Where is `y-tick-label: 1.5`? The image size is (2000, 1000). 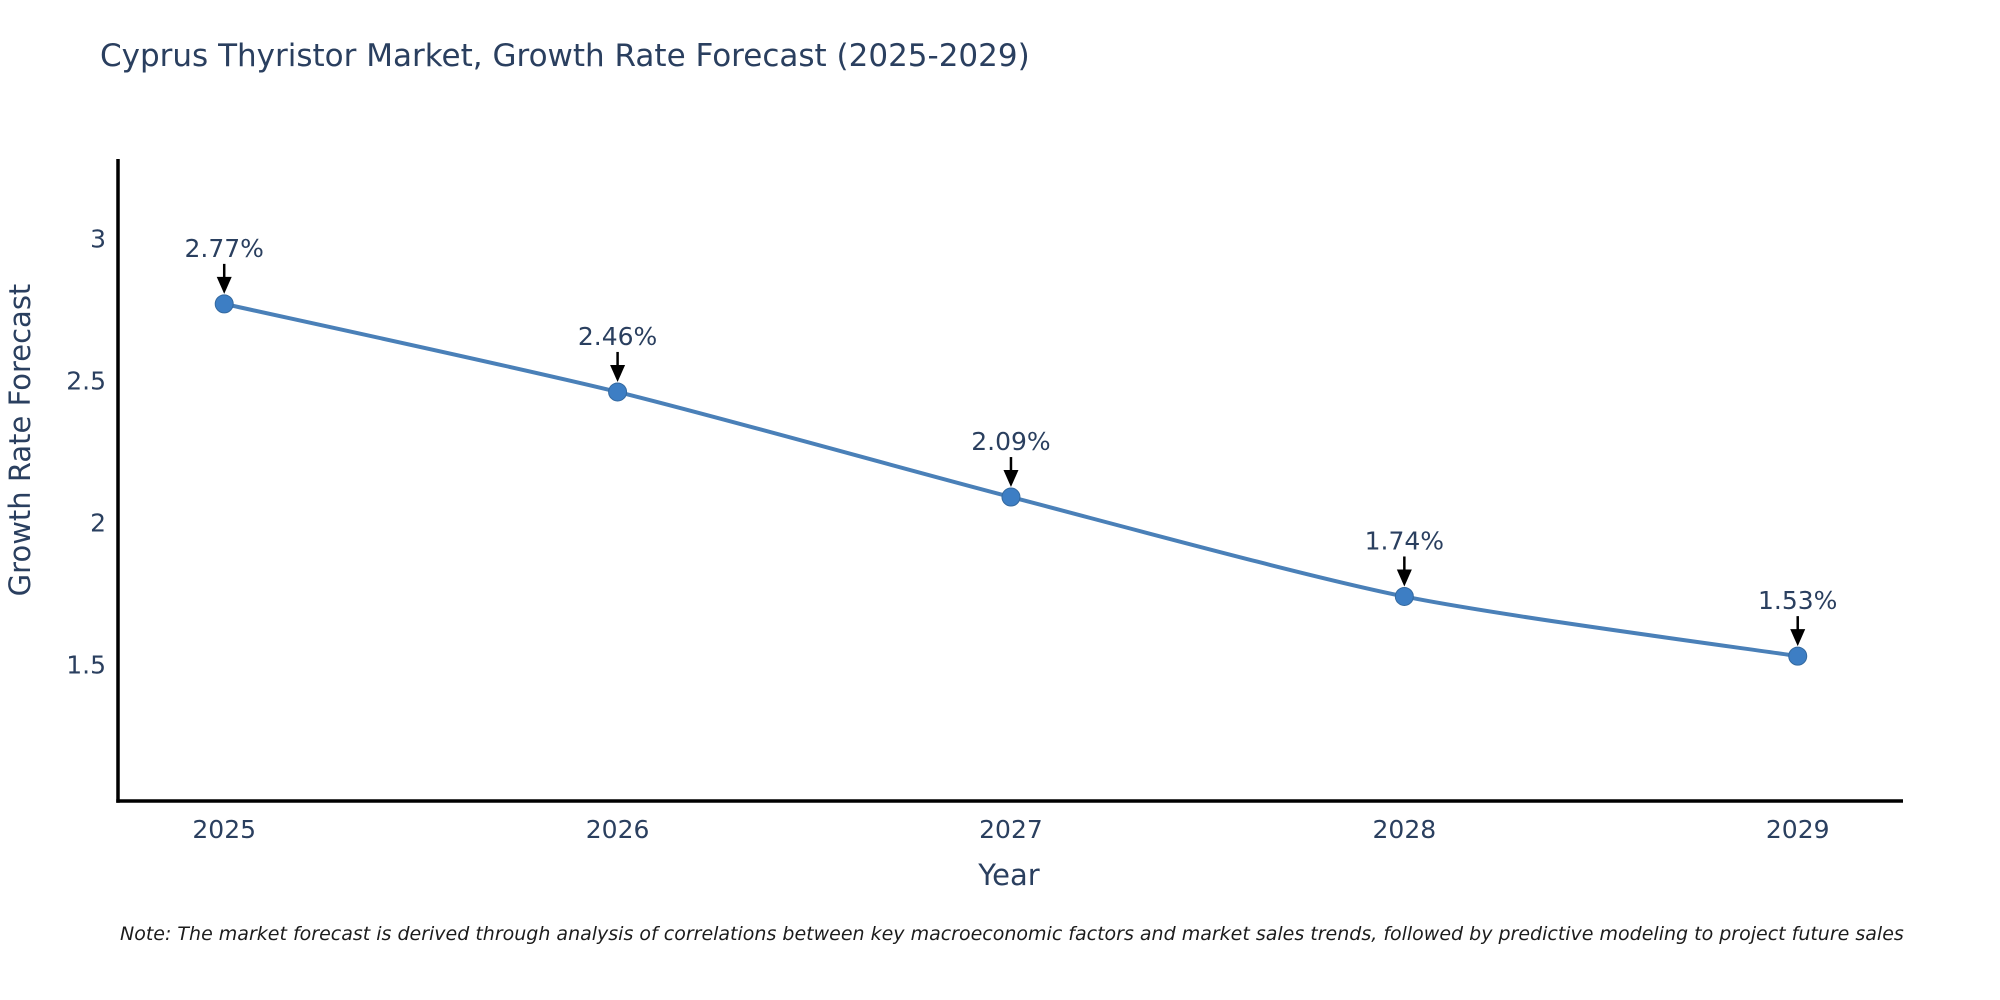 y-tick-label: 1.5 is located at coordinates (86, 665).